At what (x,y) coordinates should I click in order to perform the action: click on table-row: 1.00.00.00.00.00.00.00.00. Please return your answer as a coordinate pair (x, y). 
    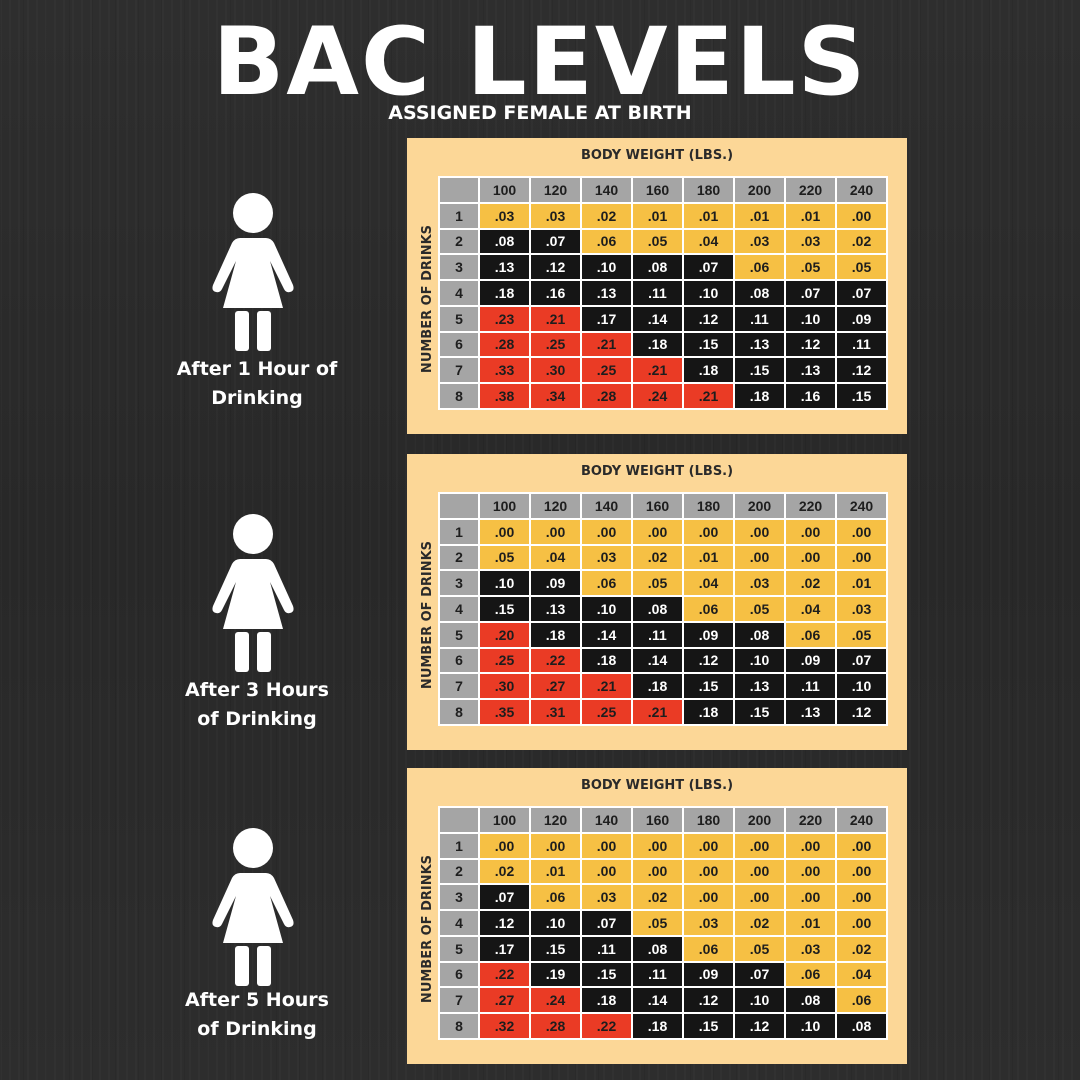
    Looking at the image, I should click on (663, 531).